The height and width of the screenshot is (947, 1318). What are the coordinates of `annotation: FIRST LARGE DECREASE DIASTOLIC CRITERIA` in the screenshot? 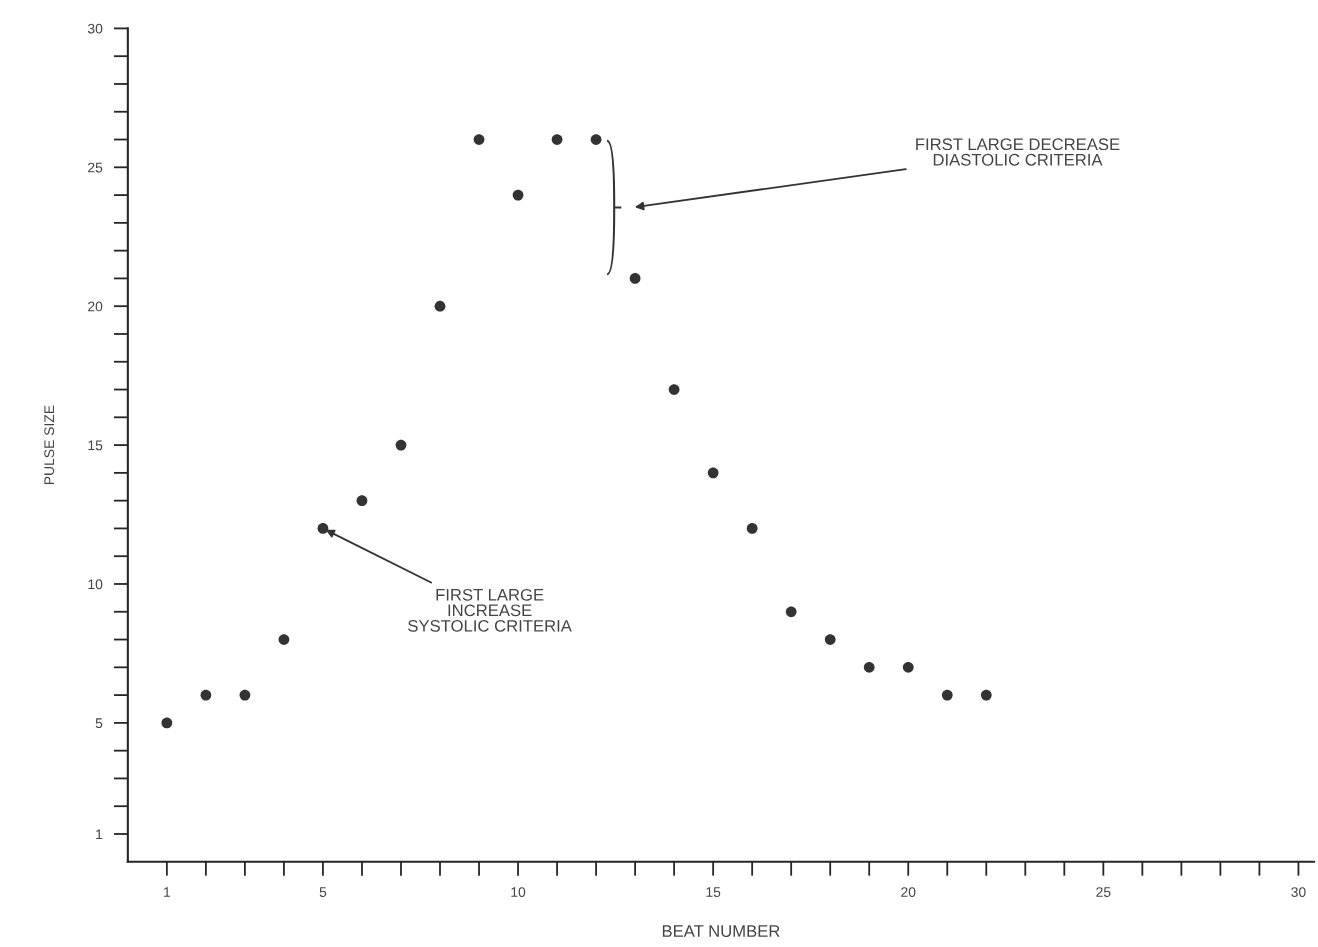 It's located at (1018, 152).